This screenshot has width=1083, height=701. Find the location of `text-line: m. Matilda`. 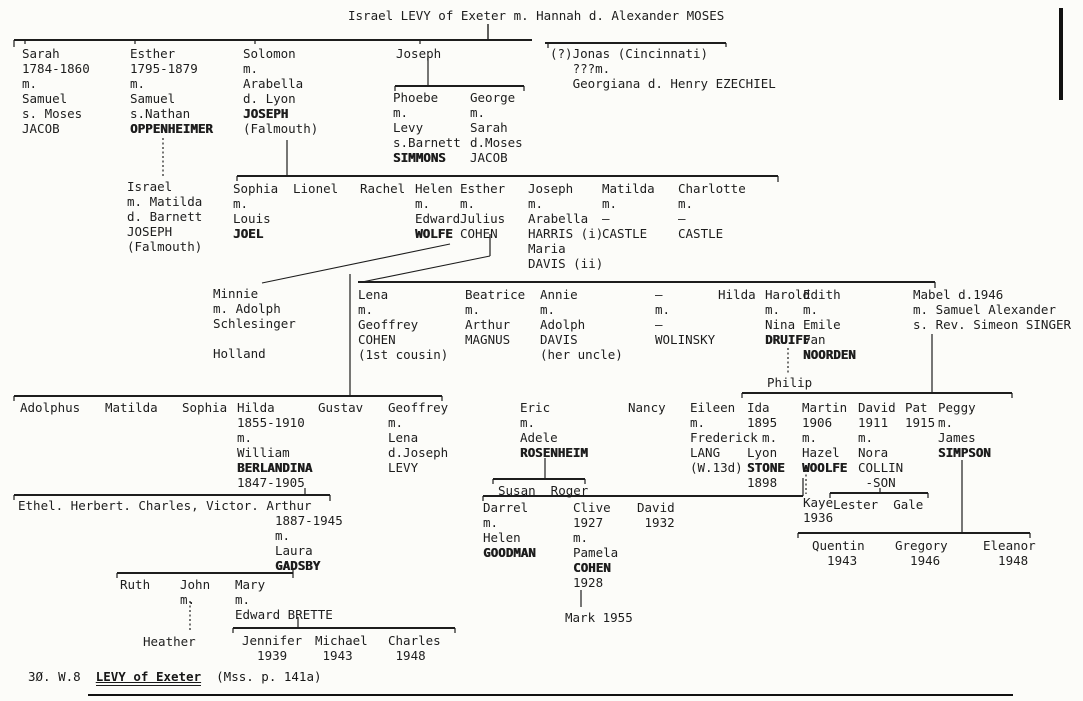

text-line: m. Matilda is located at coordinates (165, 201).